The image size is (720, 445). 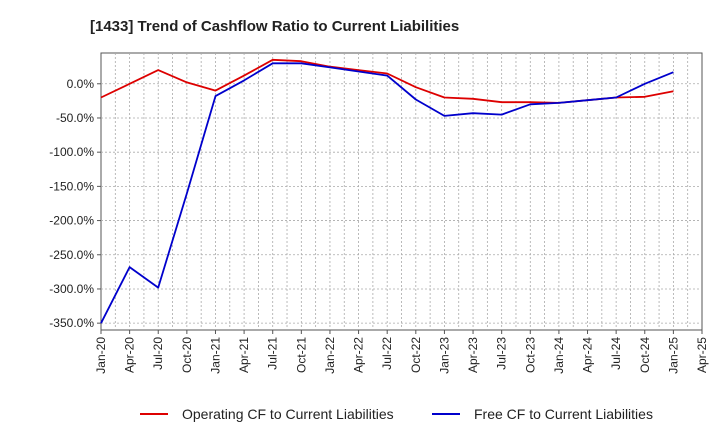 What do you see at coordinates (530, 355) in the screenshot?
I see `x-tick-label: Oct-23` at bounding box center [530, 355].